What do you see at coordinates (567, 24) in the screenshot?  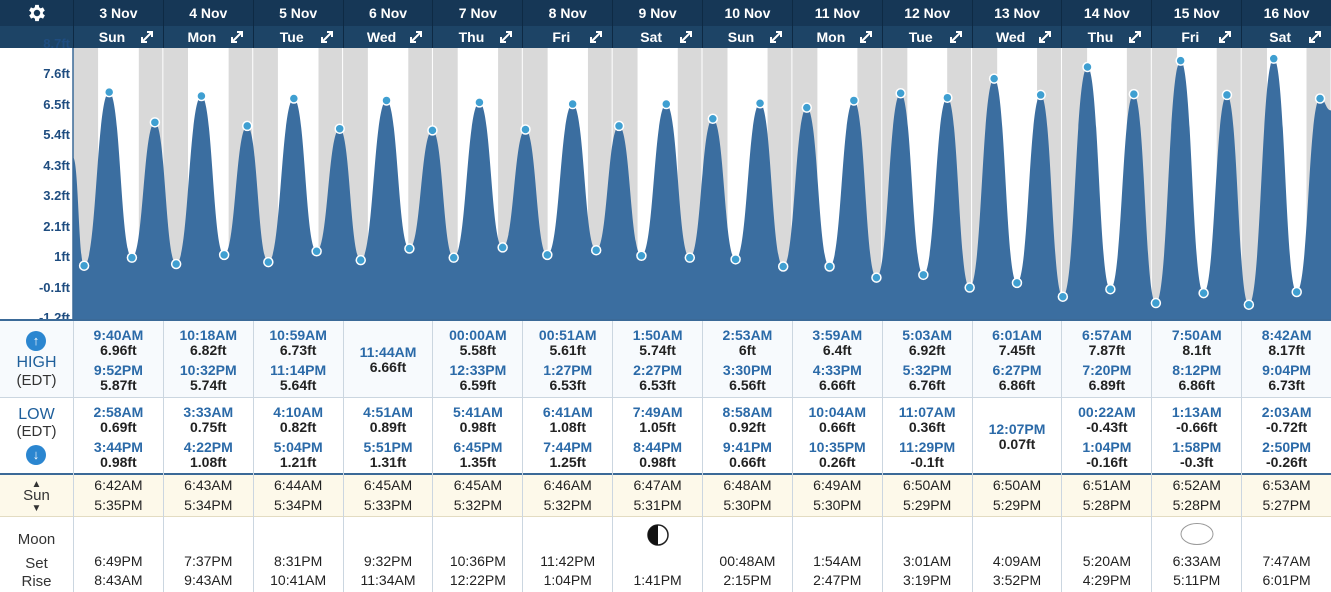 I see `day-column-header: 8 Nov Fri` at bounding box center [567, 24].